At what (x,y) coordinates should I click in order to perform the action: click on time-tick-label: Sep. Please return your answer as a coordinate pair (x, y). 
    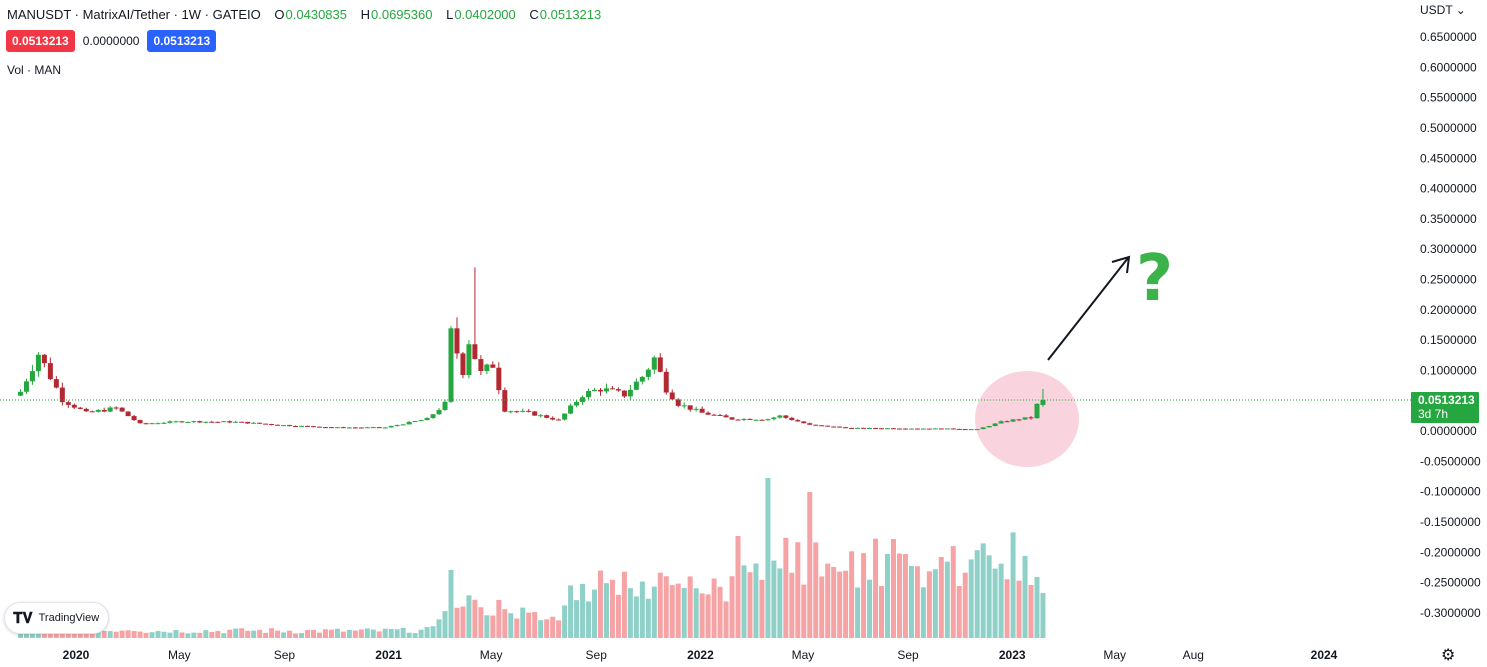
    Looking at the image, I should click on (908, 655).